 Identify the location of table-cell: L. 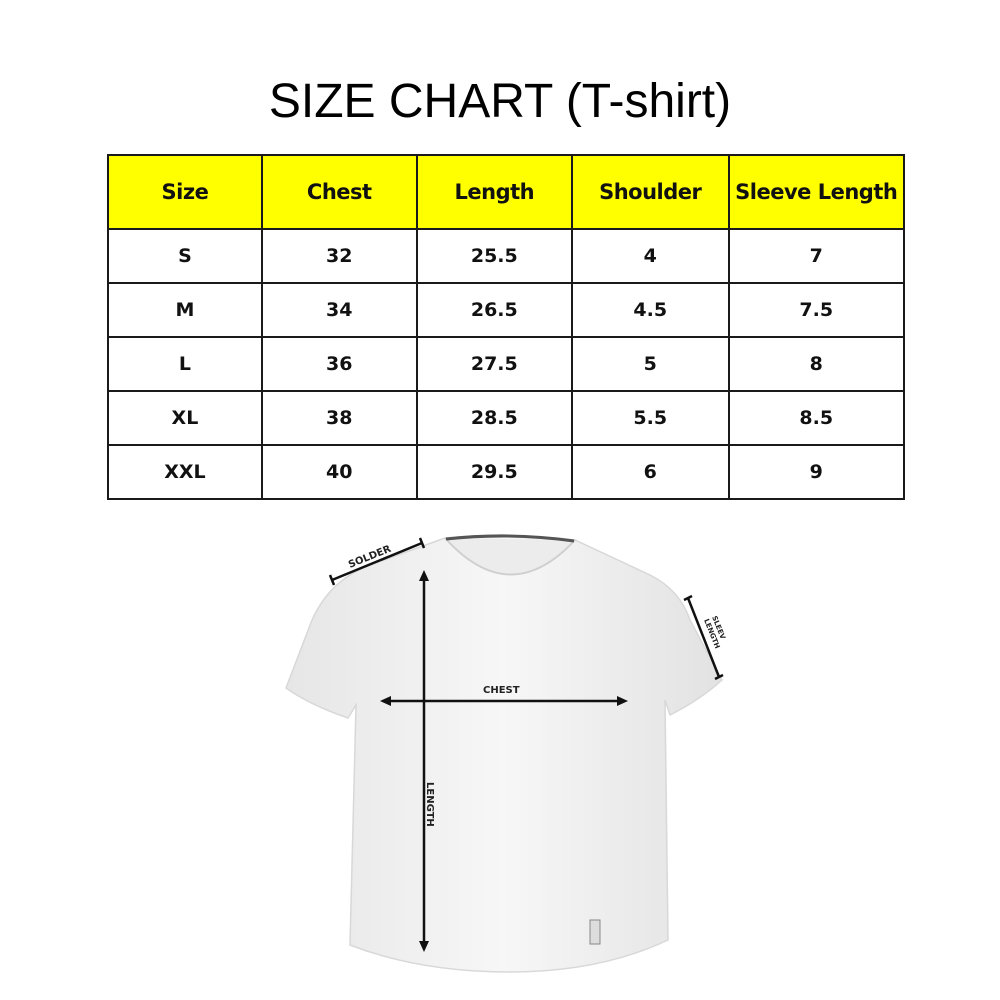
(185, 364).